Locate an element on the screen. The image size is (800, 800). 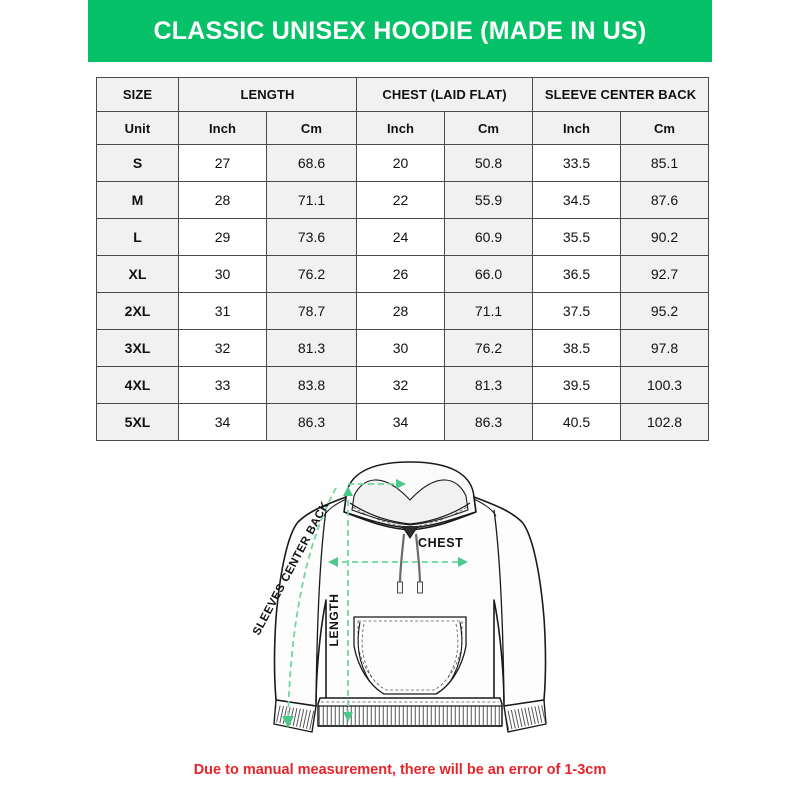
cell-length-in: 34 is located at coordinates (222, 422).